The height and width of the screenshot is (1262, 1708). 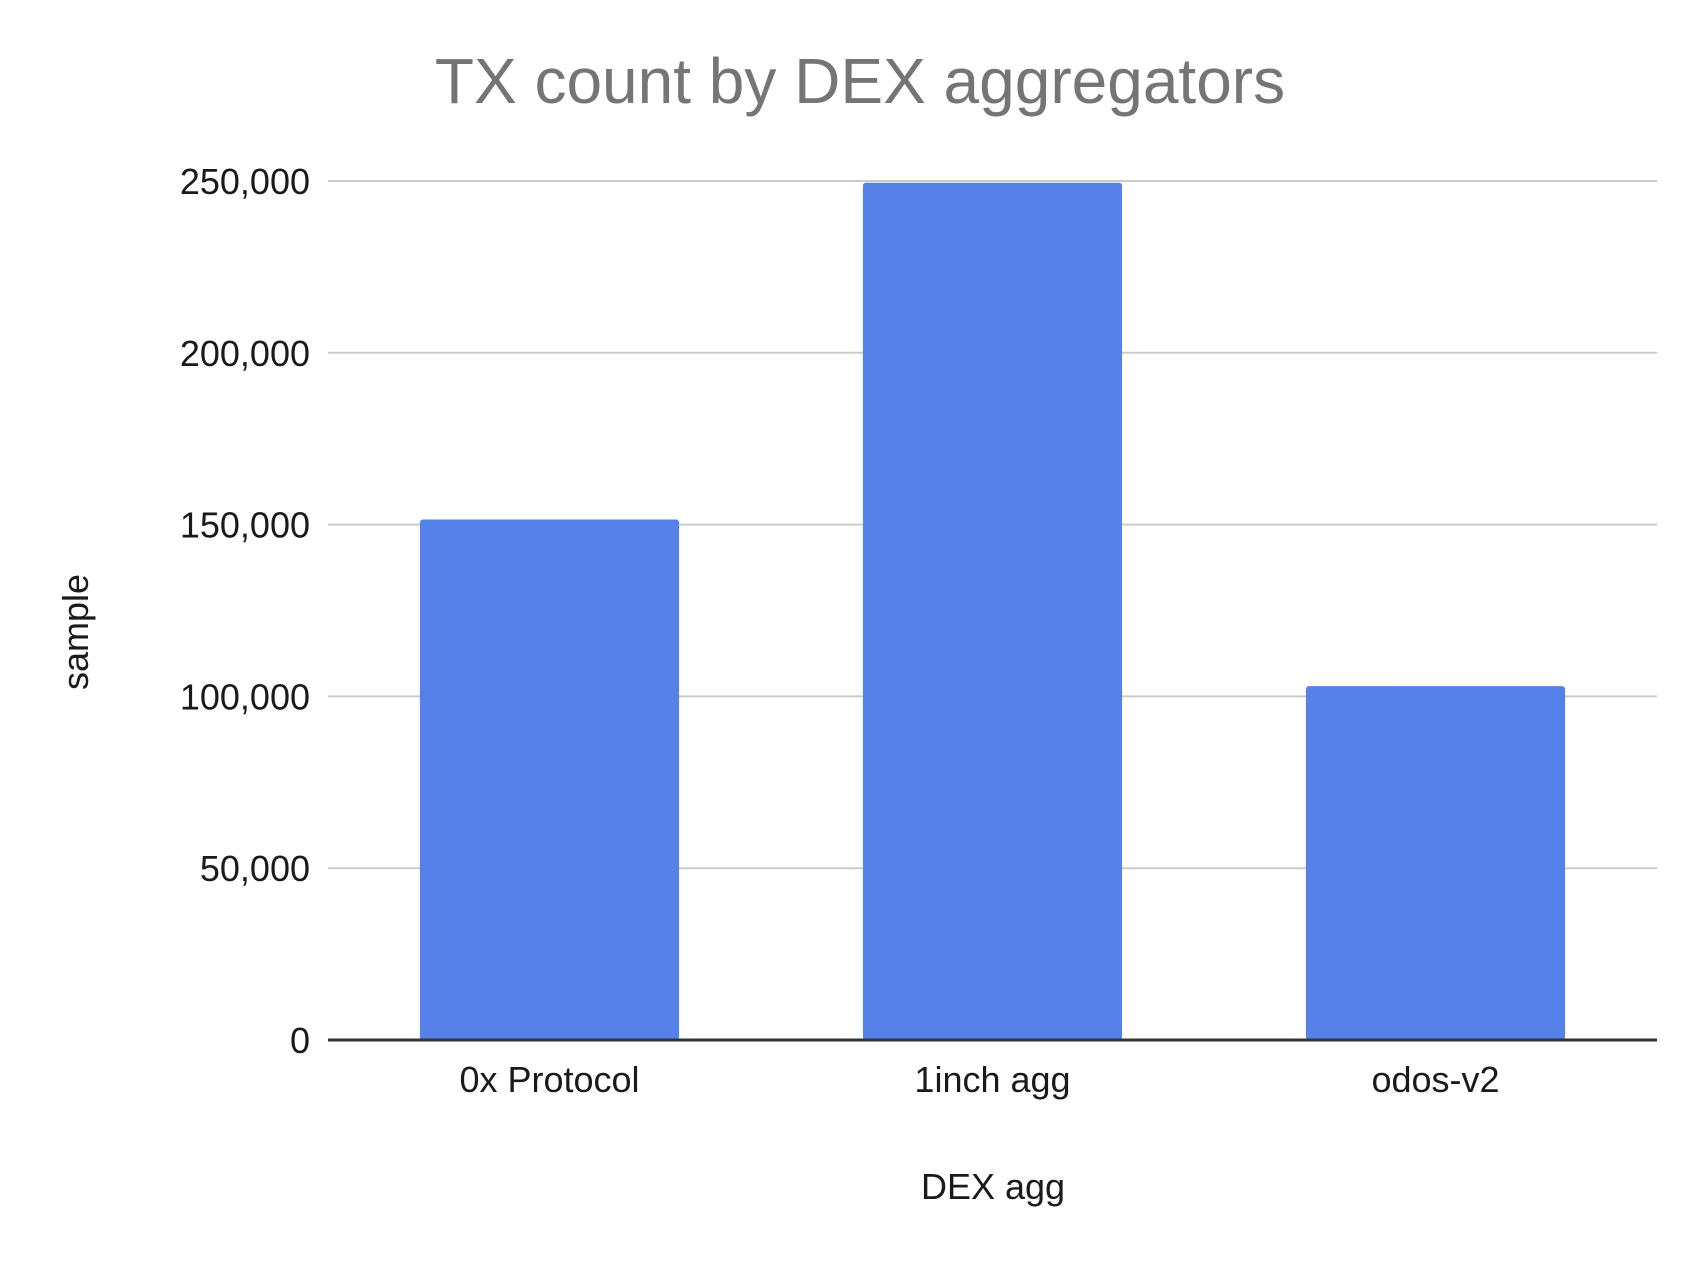 What do you see at coordinates (75, 632) in the screenshot?
I see `y-axis-title: sample` at bounding box center [75, 632].